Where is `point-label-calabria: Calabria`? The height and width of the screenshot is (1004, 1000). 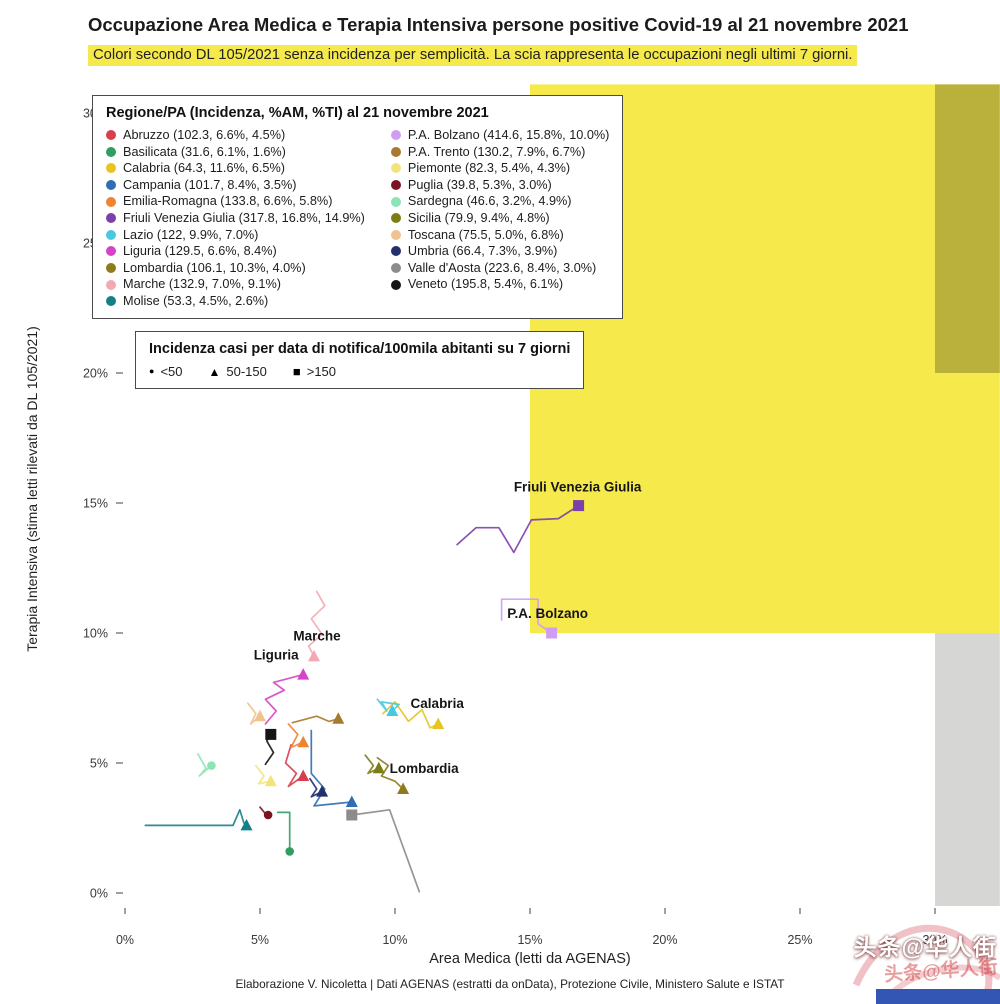
point-label-calabria: Calabria is located at coordinates (438, 703).